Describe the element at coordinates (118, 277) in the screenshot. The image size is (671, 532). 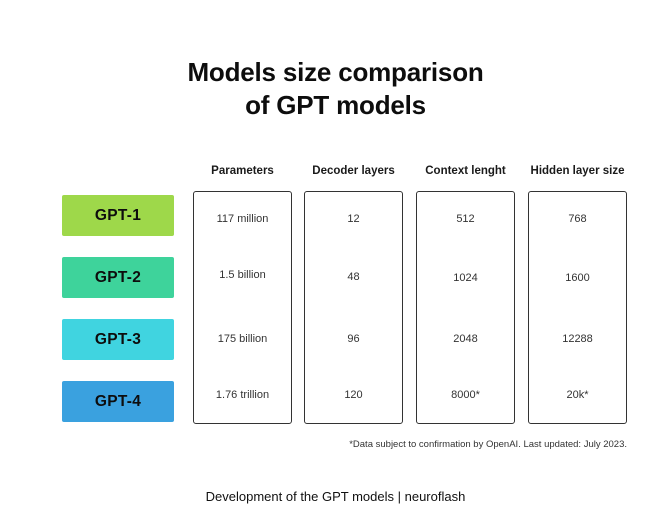
I see `model-label-gpt2: GPT-2` at that location.